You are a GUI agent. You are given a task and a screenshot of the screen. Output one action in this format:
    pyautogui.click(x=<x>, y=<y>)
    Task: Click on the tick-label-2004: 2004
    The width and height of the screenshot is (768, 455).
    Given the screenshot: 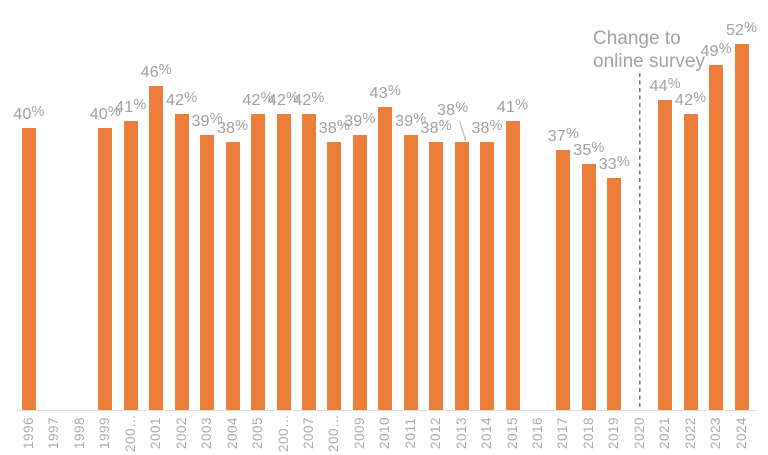 What is the action you would take?
    pyautogui.click(x=232, y=433)
    